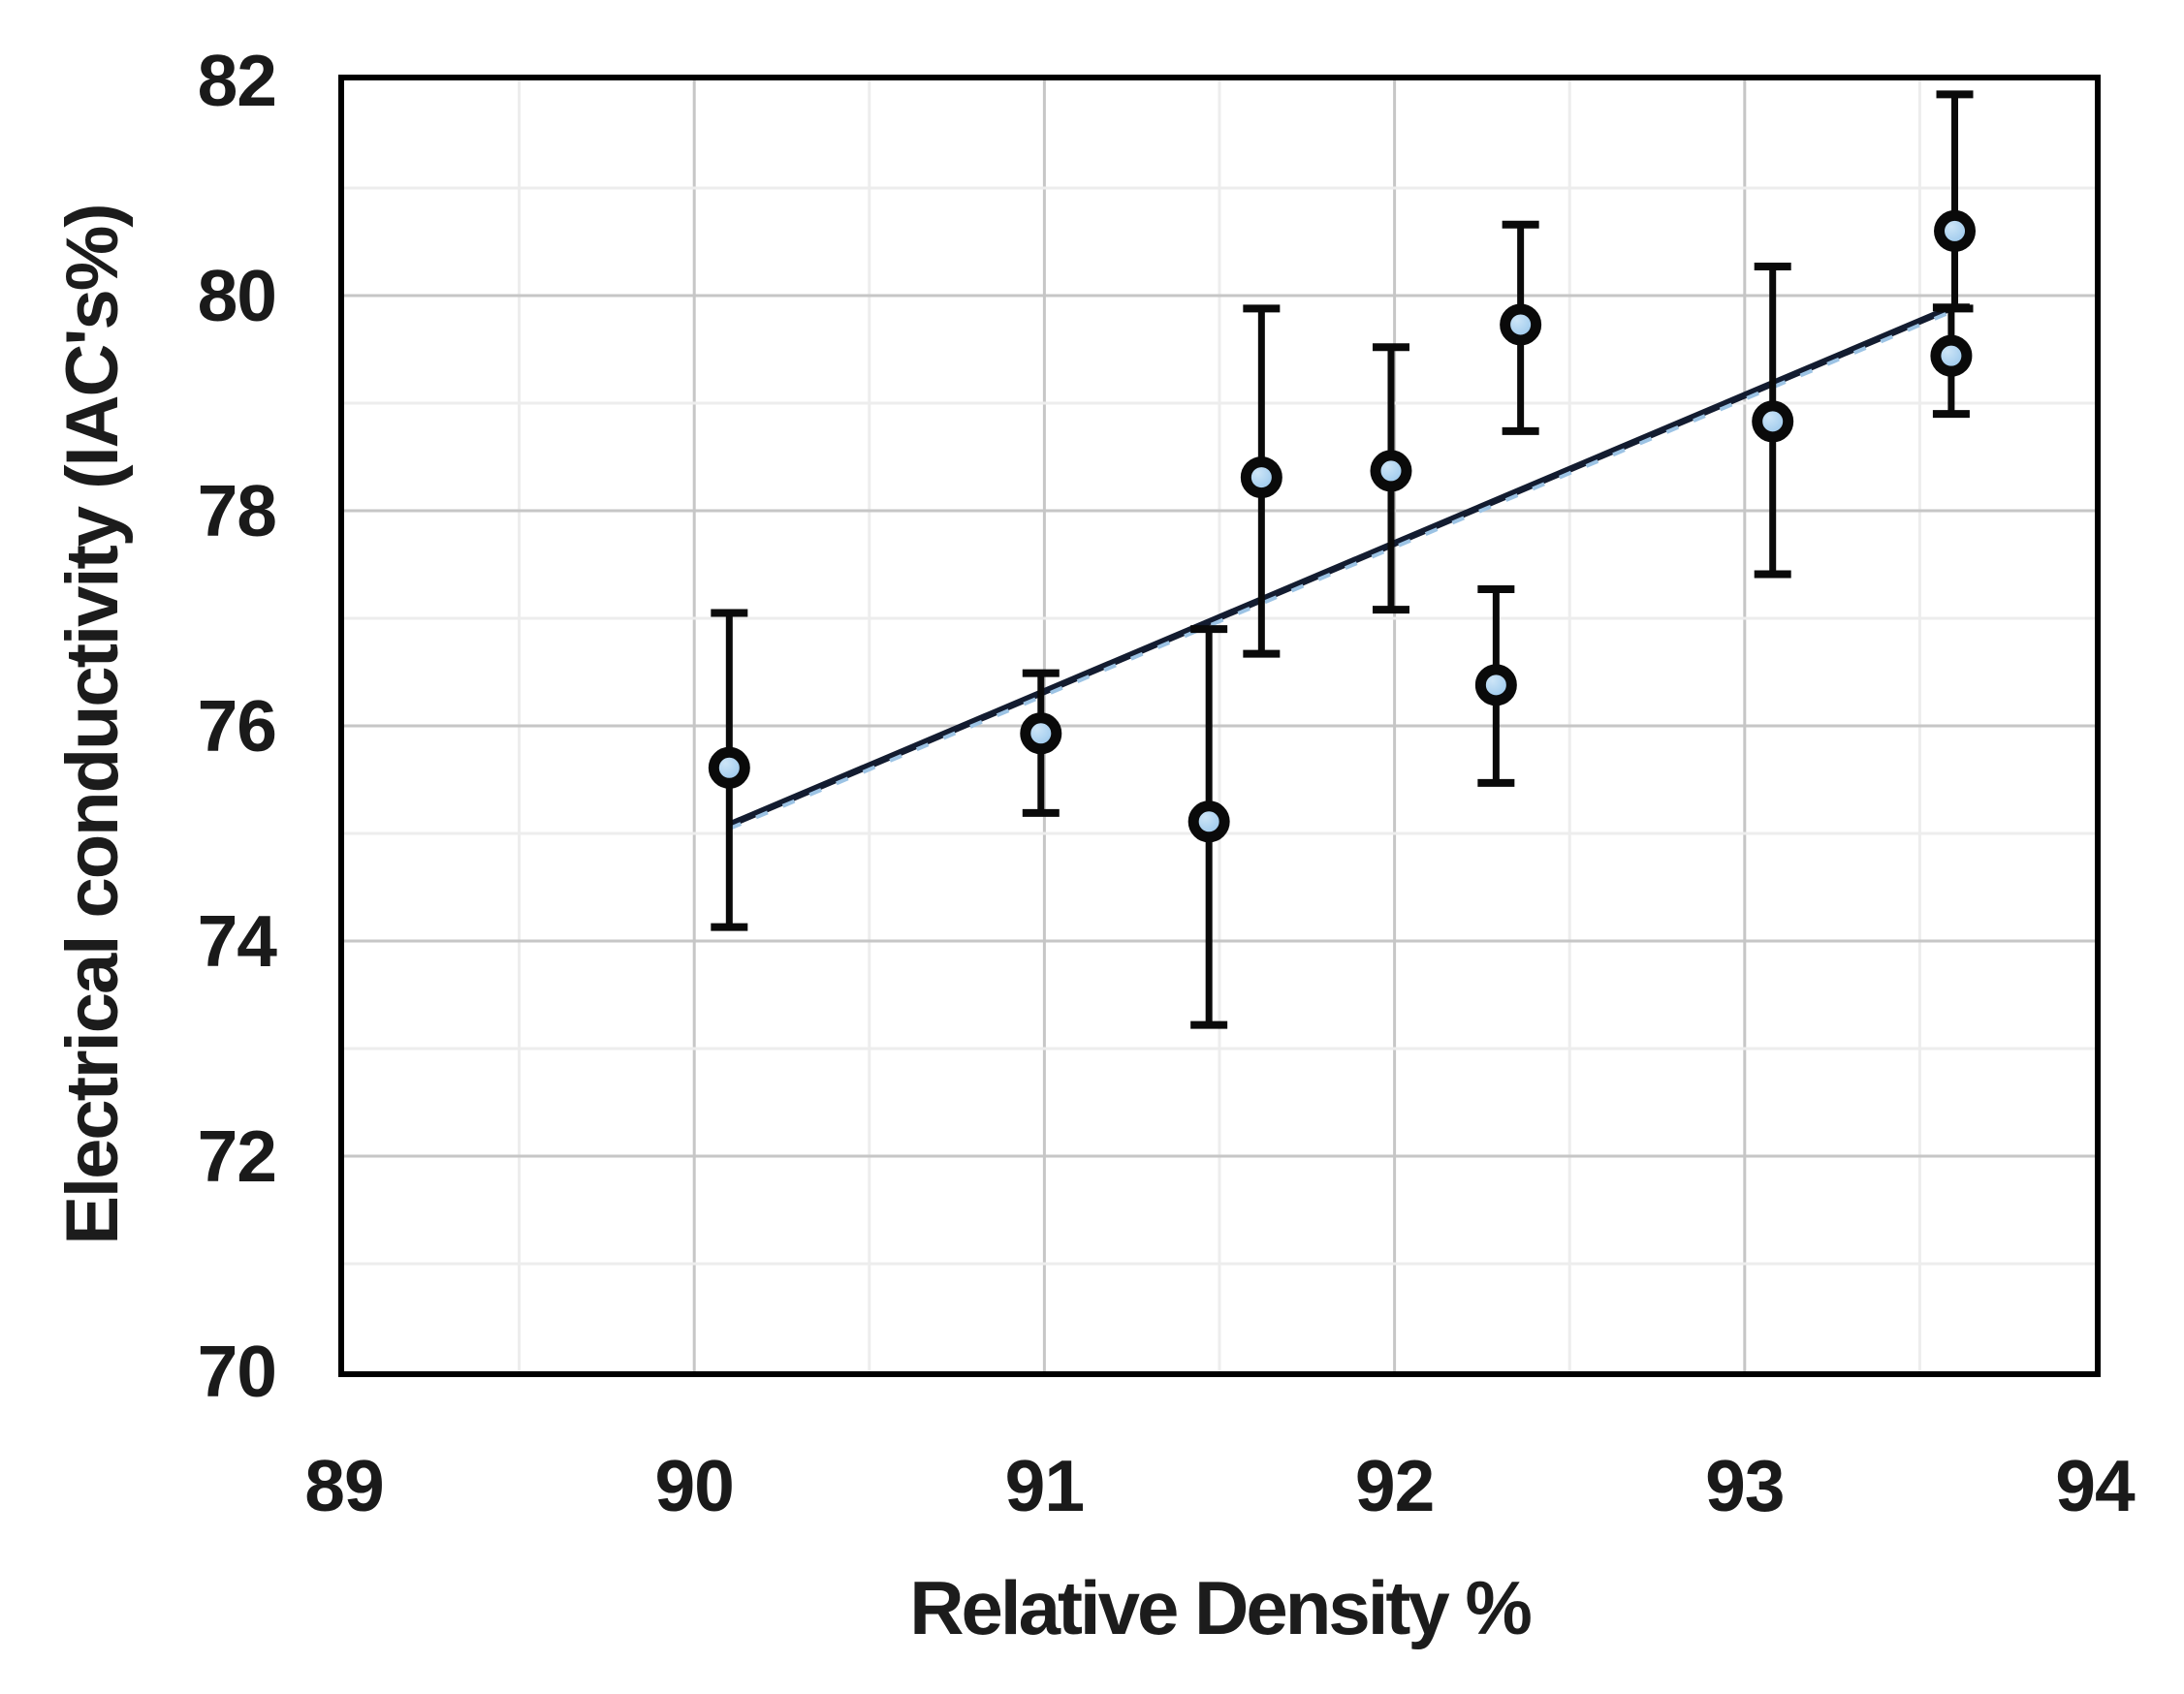  Describe the element at coordinates (237, 511) in the screenshot. I see `y-tick-label: 78` at that location.